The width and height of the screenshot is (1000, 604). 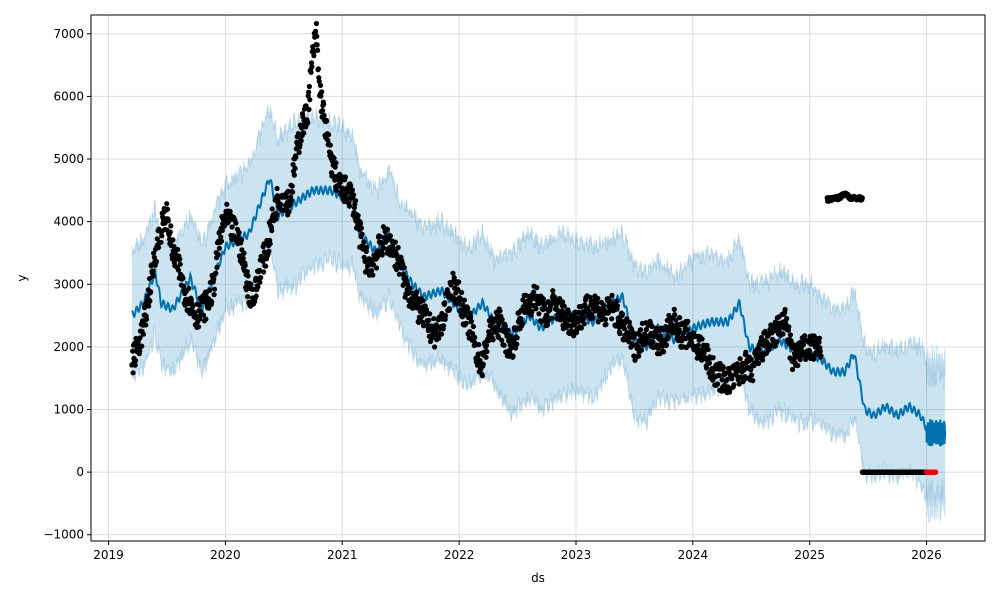 I want to click on x-tick-label: 2019, so click(x=108, y=555).